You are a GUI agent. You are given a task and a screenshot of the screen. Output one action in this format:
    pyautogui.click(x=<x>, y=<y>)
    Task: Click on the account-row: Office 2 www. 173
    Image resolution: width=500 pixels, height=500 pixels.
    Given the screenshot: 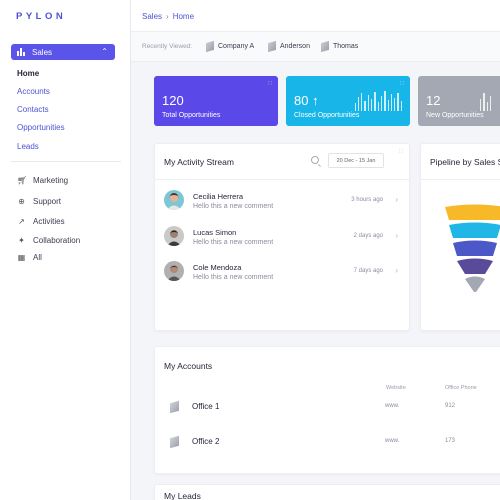 What is the action you would take?
    pyautogui.click(x=335, y=444)
    